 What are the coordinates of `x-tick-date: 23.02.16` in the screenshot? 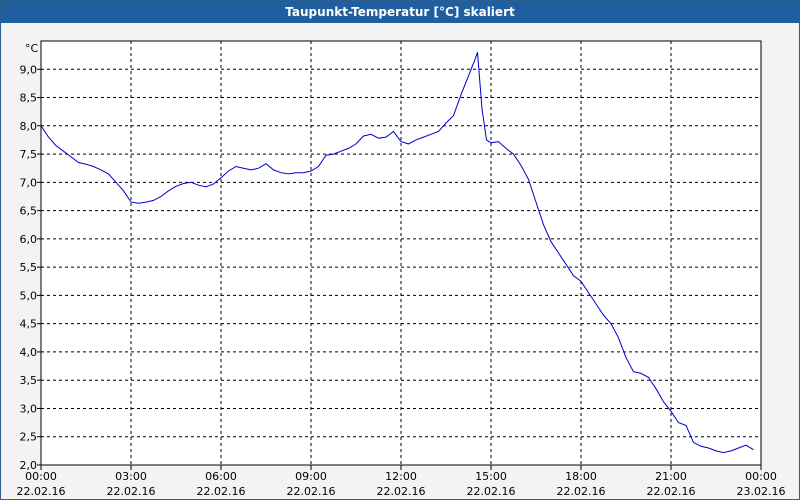 It's located at (761, 491).